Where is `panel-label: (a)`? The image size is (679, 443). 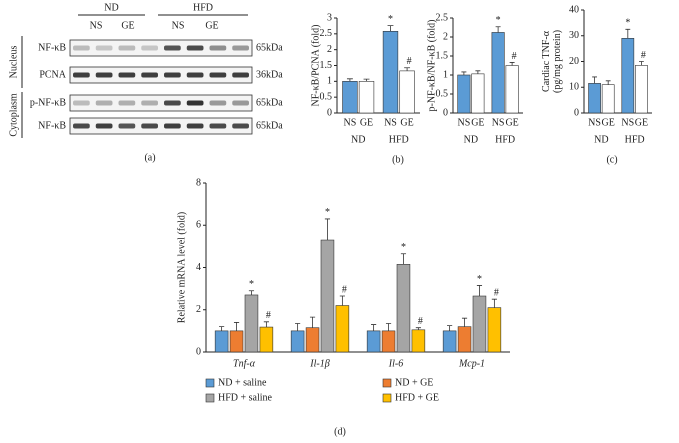 panel-label: (a) is located at coordinates (149, 157).